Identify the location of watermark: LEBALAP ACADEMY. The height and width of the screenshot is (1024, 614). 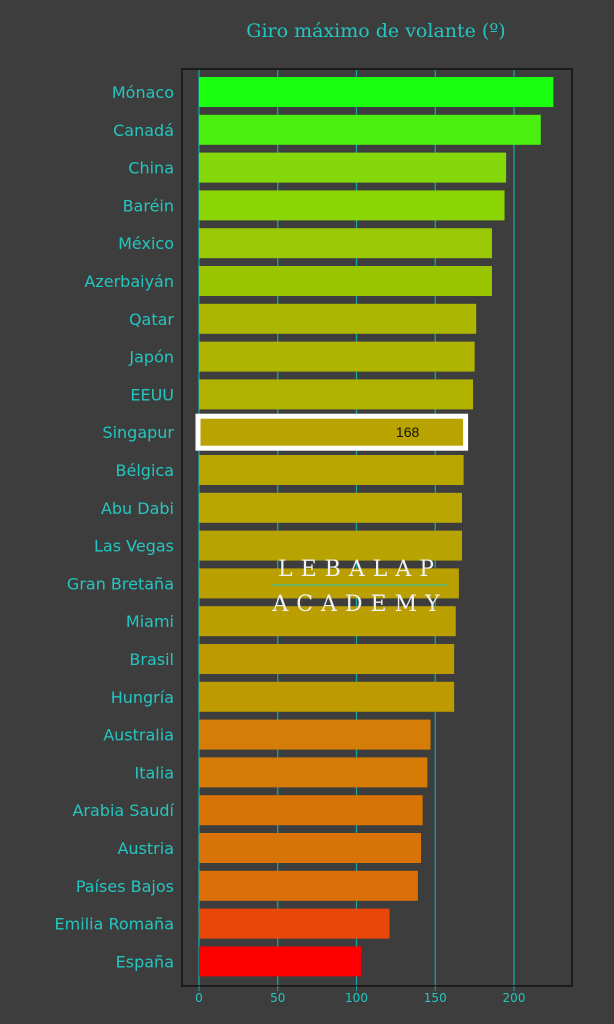
(359, 587).